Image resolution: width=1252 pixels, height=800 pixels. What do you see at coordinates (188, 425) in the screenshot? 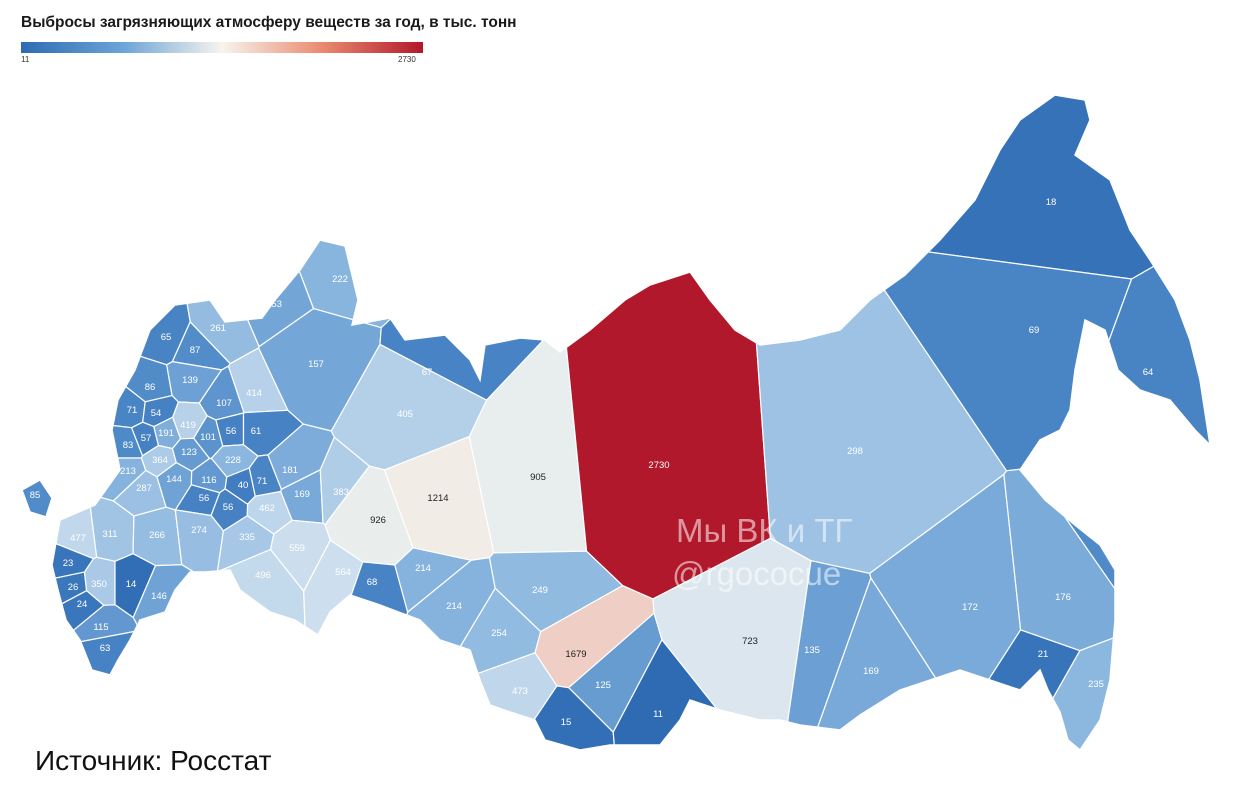
I see `region-value-label: 419` at bounding box center [188, 425].